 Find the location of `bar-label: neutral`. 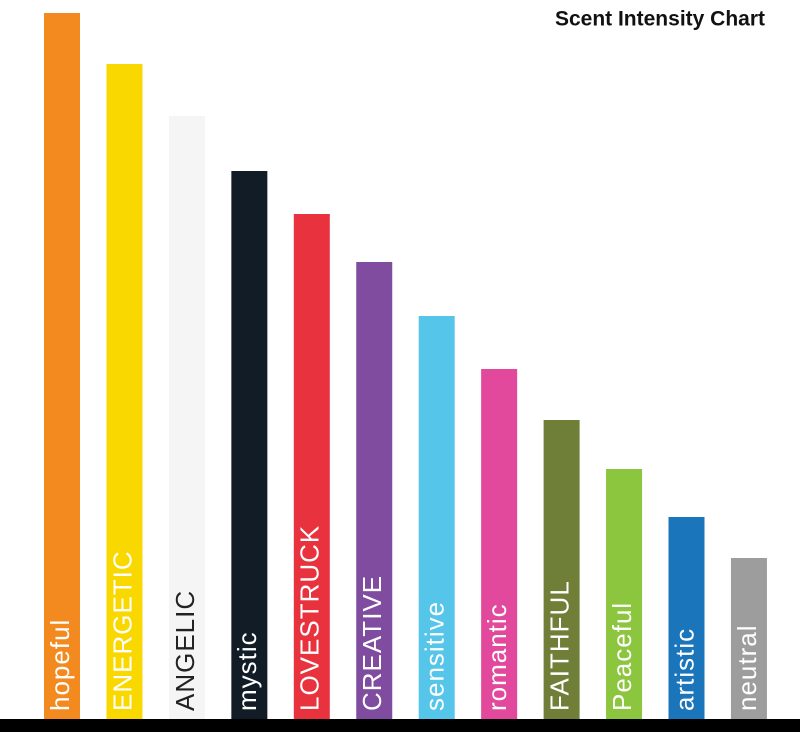

bar-label: neutral is located at coordinates (747, 668).